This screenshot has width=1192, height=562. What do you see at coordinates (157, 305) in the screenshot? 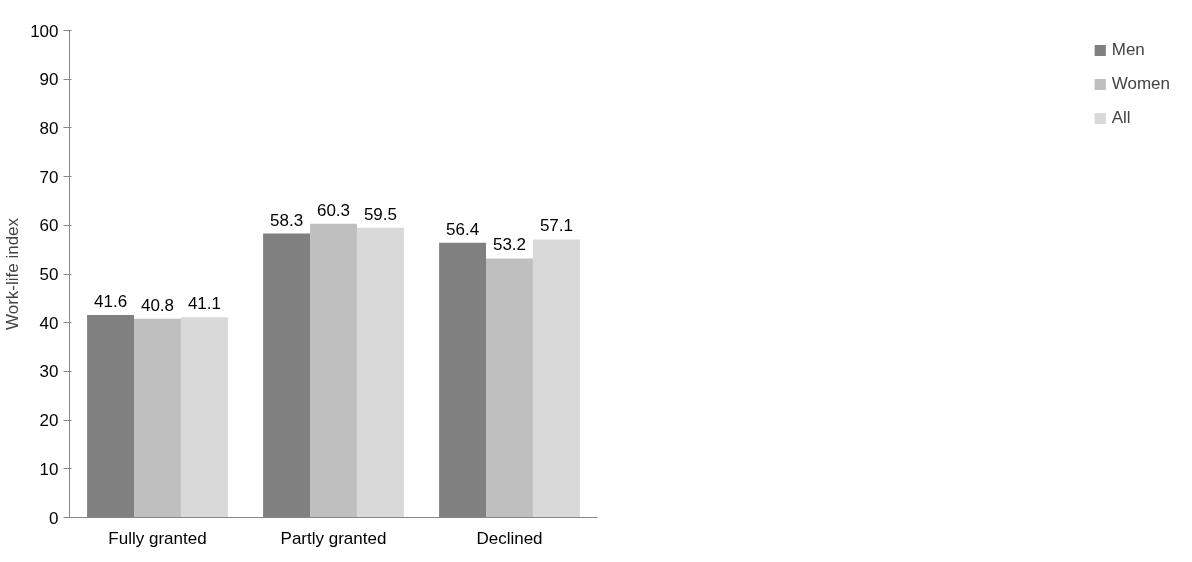
I see `data-label: 40.8` at bounding box center [157, 305].